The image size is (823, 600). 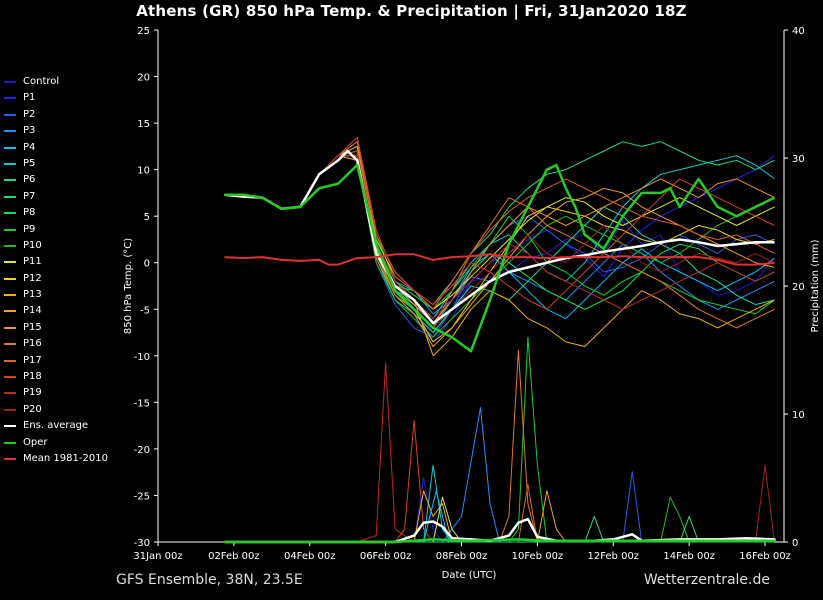 I want to click on legend-item: P14, so click(x=64, y=311).